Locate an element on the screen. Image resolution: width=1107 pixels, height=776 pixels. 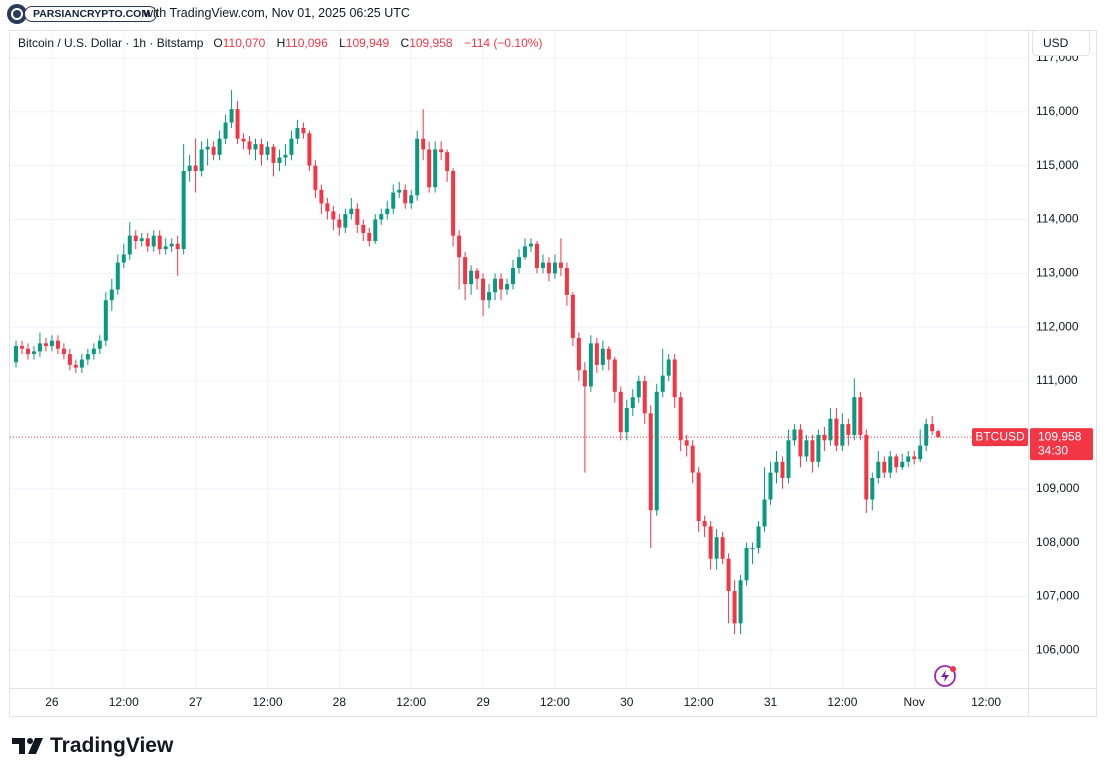
assistant-icon is located at coordinates (945, 676).